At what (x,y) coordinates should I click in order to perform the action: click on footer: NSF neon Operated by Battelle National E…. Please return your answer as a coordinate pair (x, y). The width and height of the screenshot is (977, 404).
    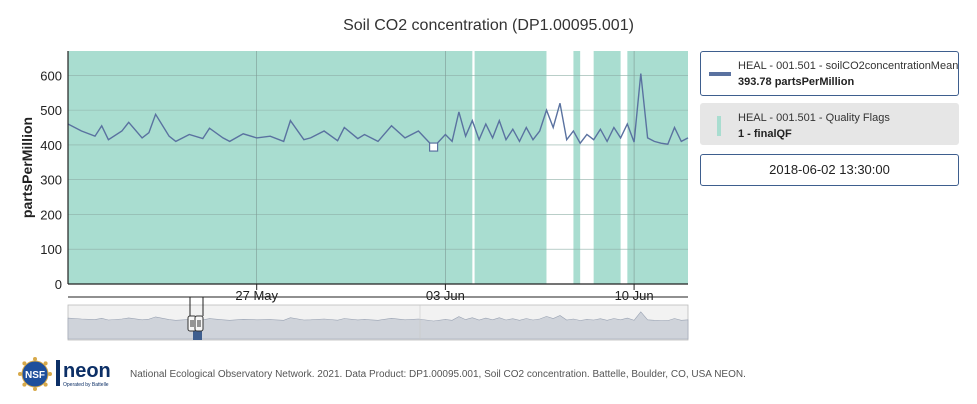
    Looking at the image, I should click on (488, 374).